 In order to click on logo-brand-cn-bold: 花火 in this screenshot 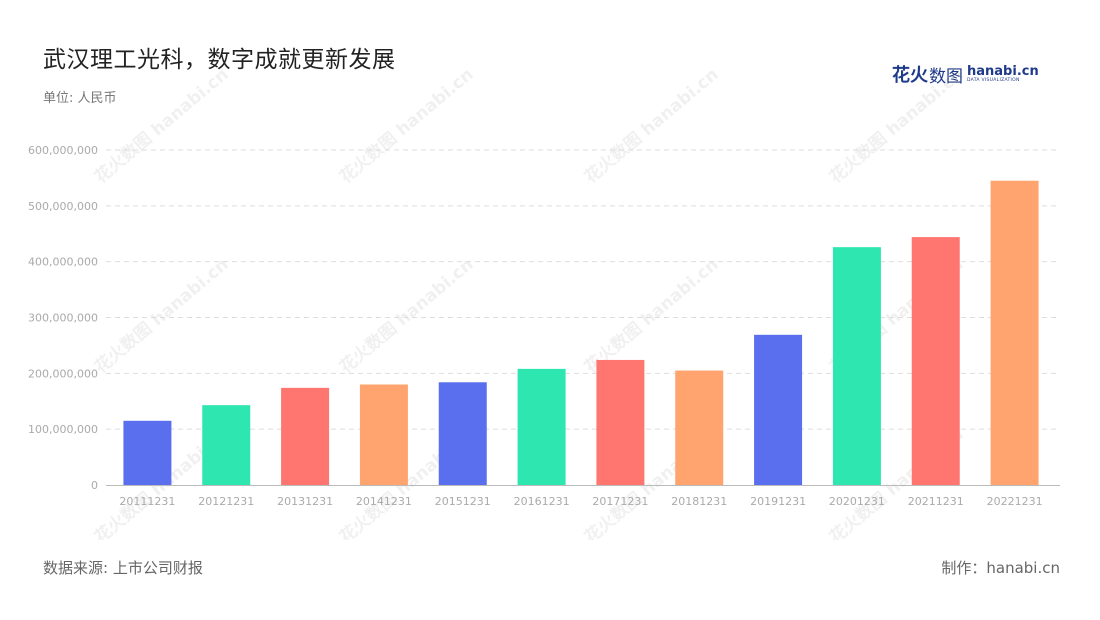, I will do `click(910, 75)`.